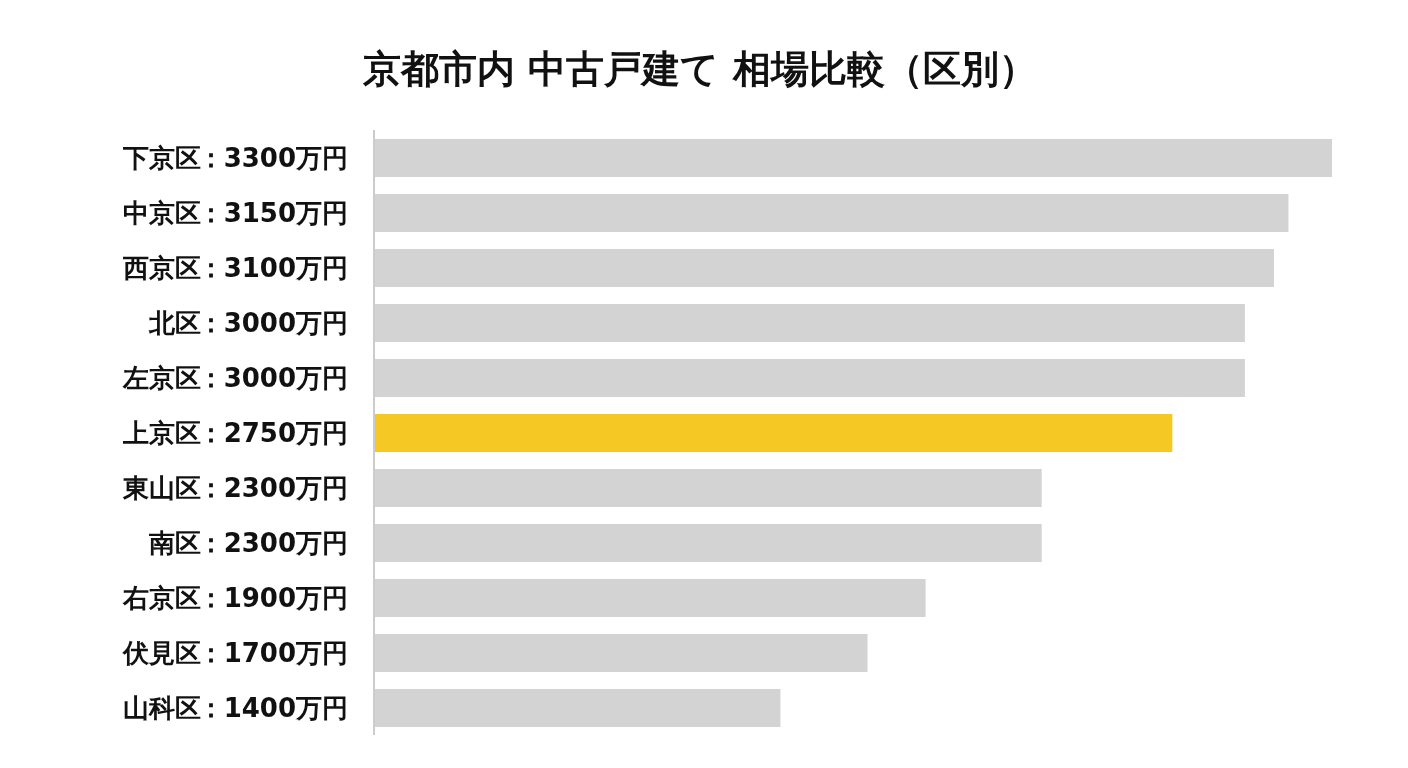 This screenshot has height=768, width=1408. I want to click on chart-title: 京都市内 中古戸建て 相場比較（区別）, so click(699, 69).